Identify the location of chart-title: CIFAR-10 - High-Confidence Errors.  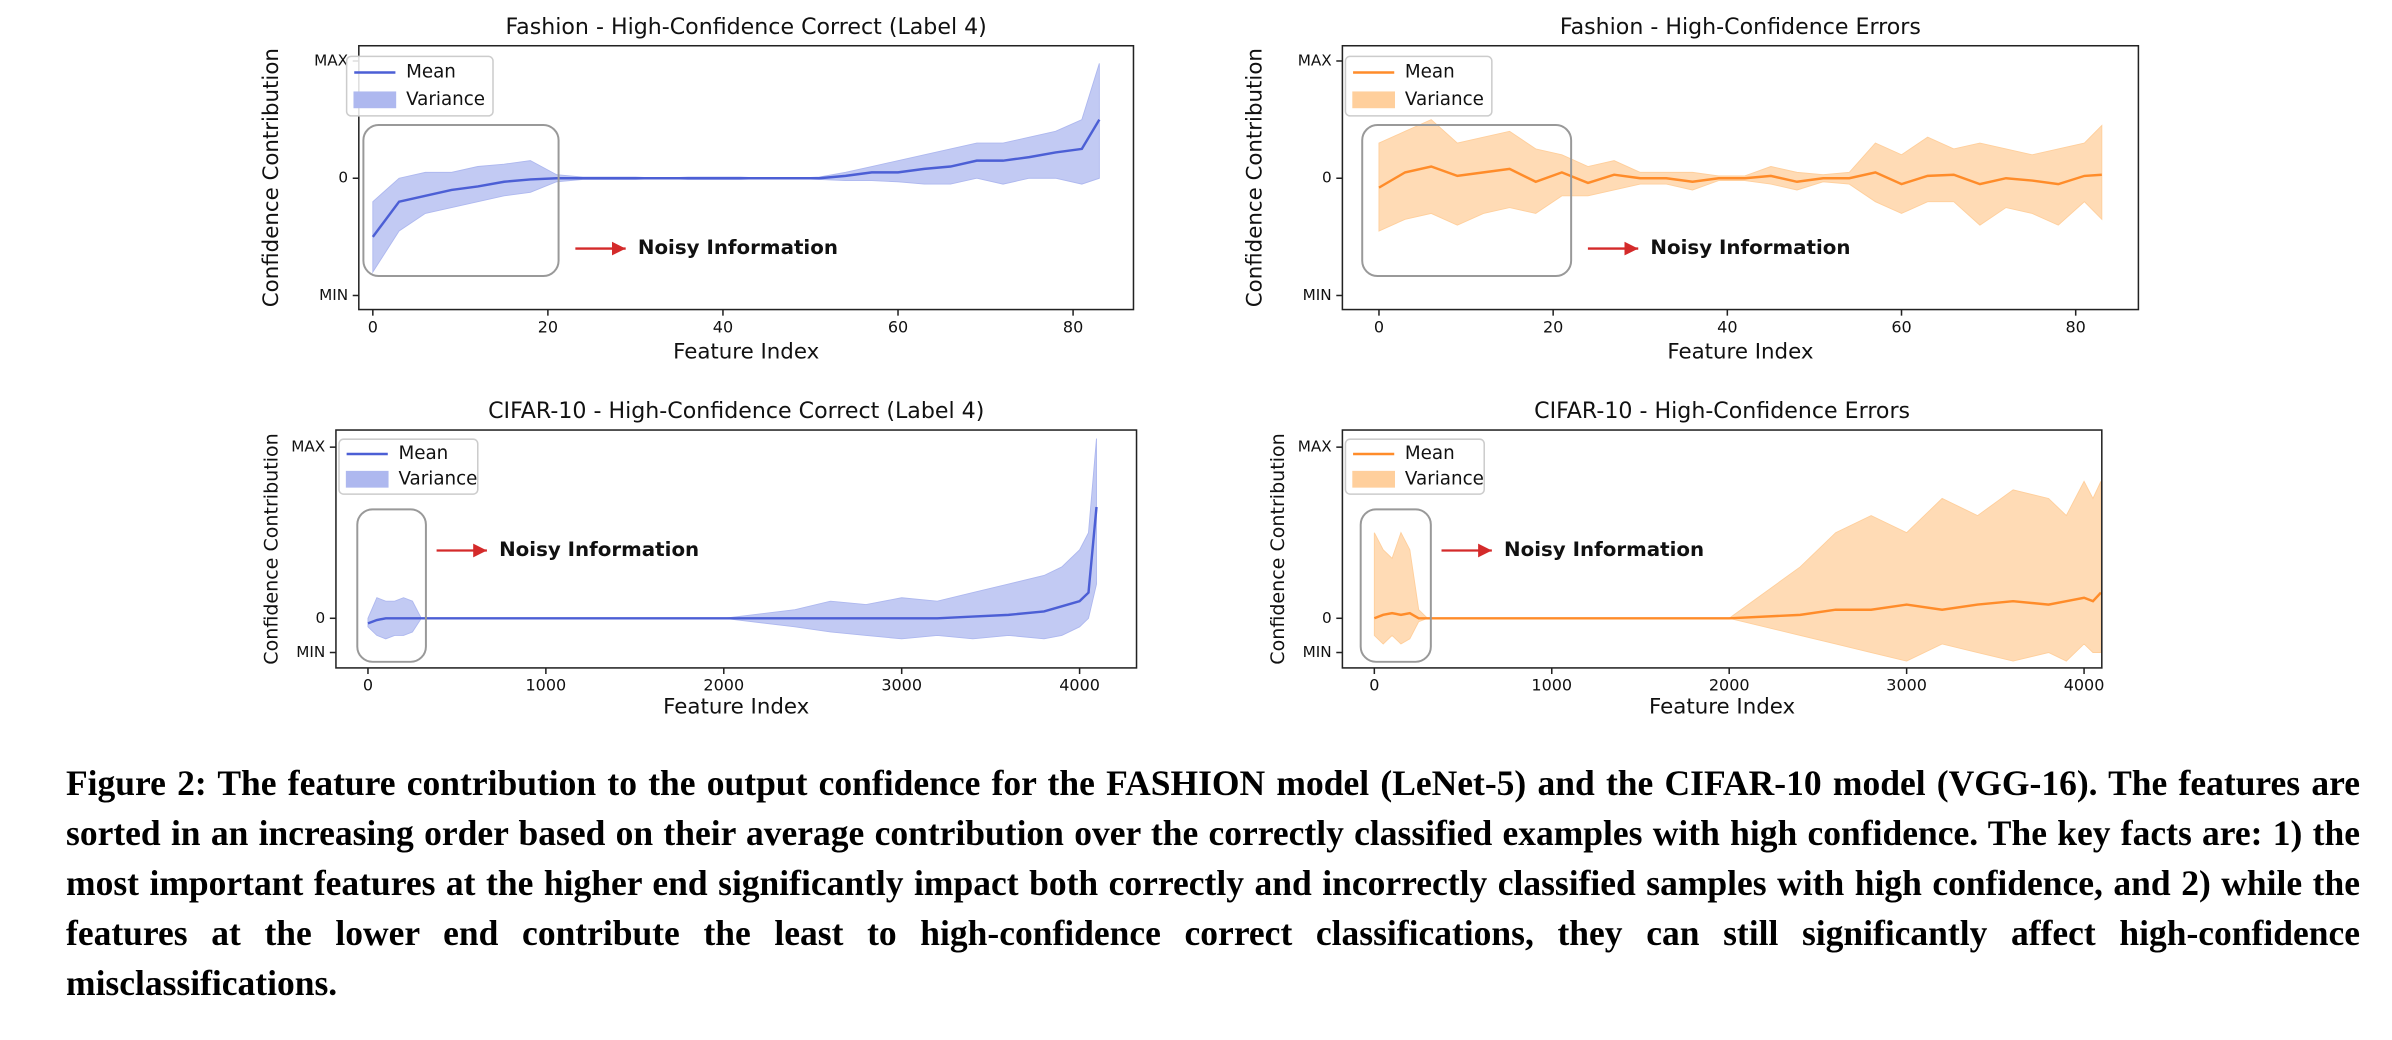
(1722, 411).